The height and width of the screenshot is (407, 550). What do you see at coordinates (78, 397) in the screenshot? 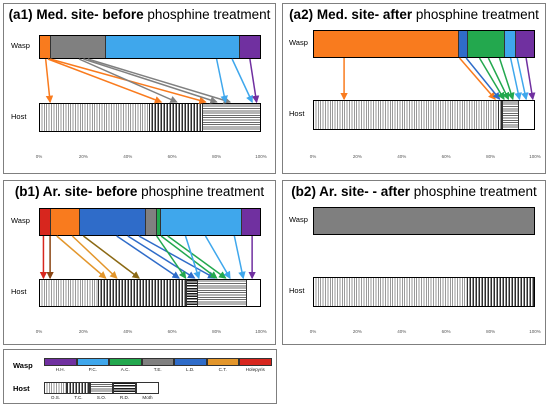
I see `legend-host-label-text: T.C.` at bounding box center [78, 397].